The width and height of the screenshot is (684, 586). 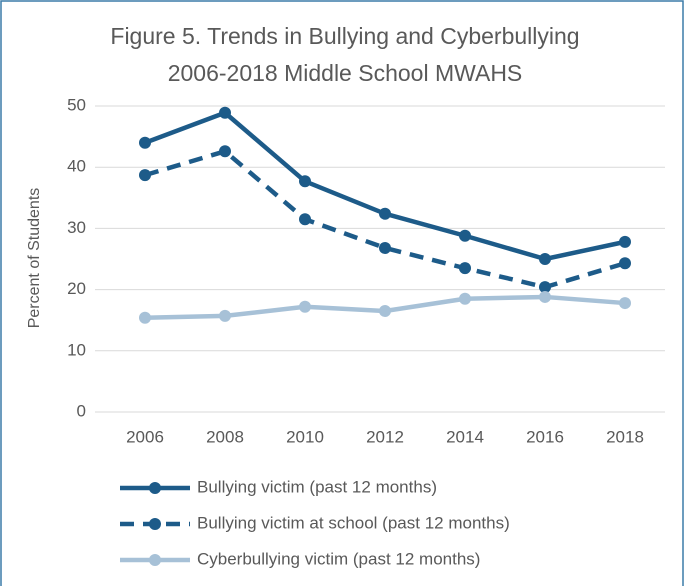 I want to click on y-axis-label: Percent of Students, so click(x=34, y=258).